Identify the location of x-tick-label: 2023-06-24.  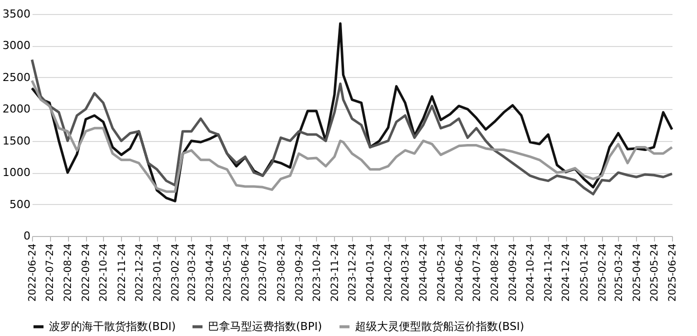
(246, 273).